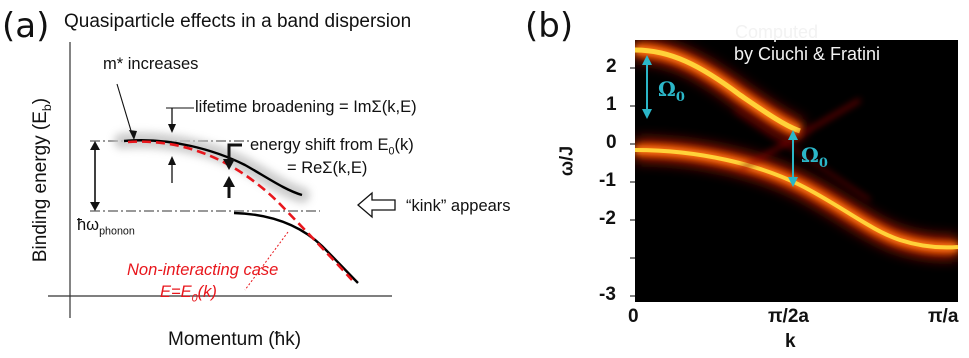  Describe the element at coordinates (266, 261) in the screenshot. I see `noninteracting-pointer` at that location.